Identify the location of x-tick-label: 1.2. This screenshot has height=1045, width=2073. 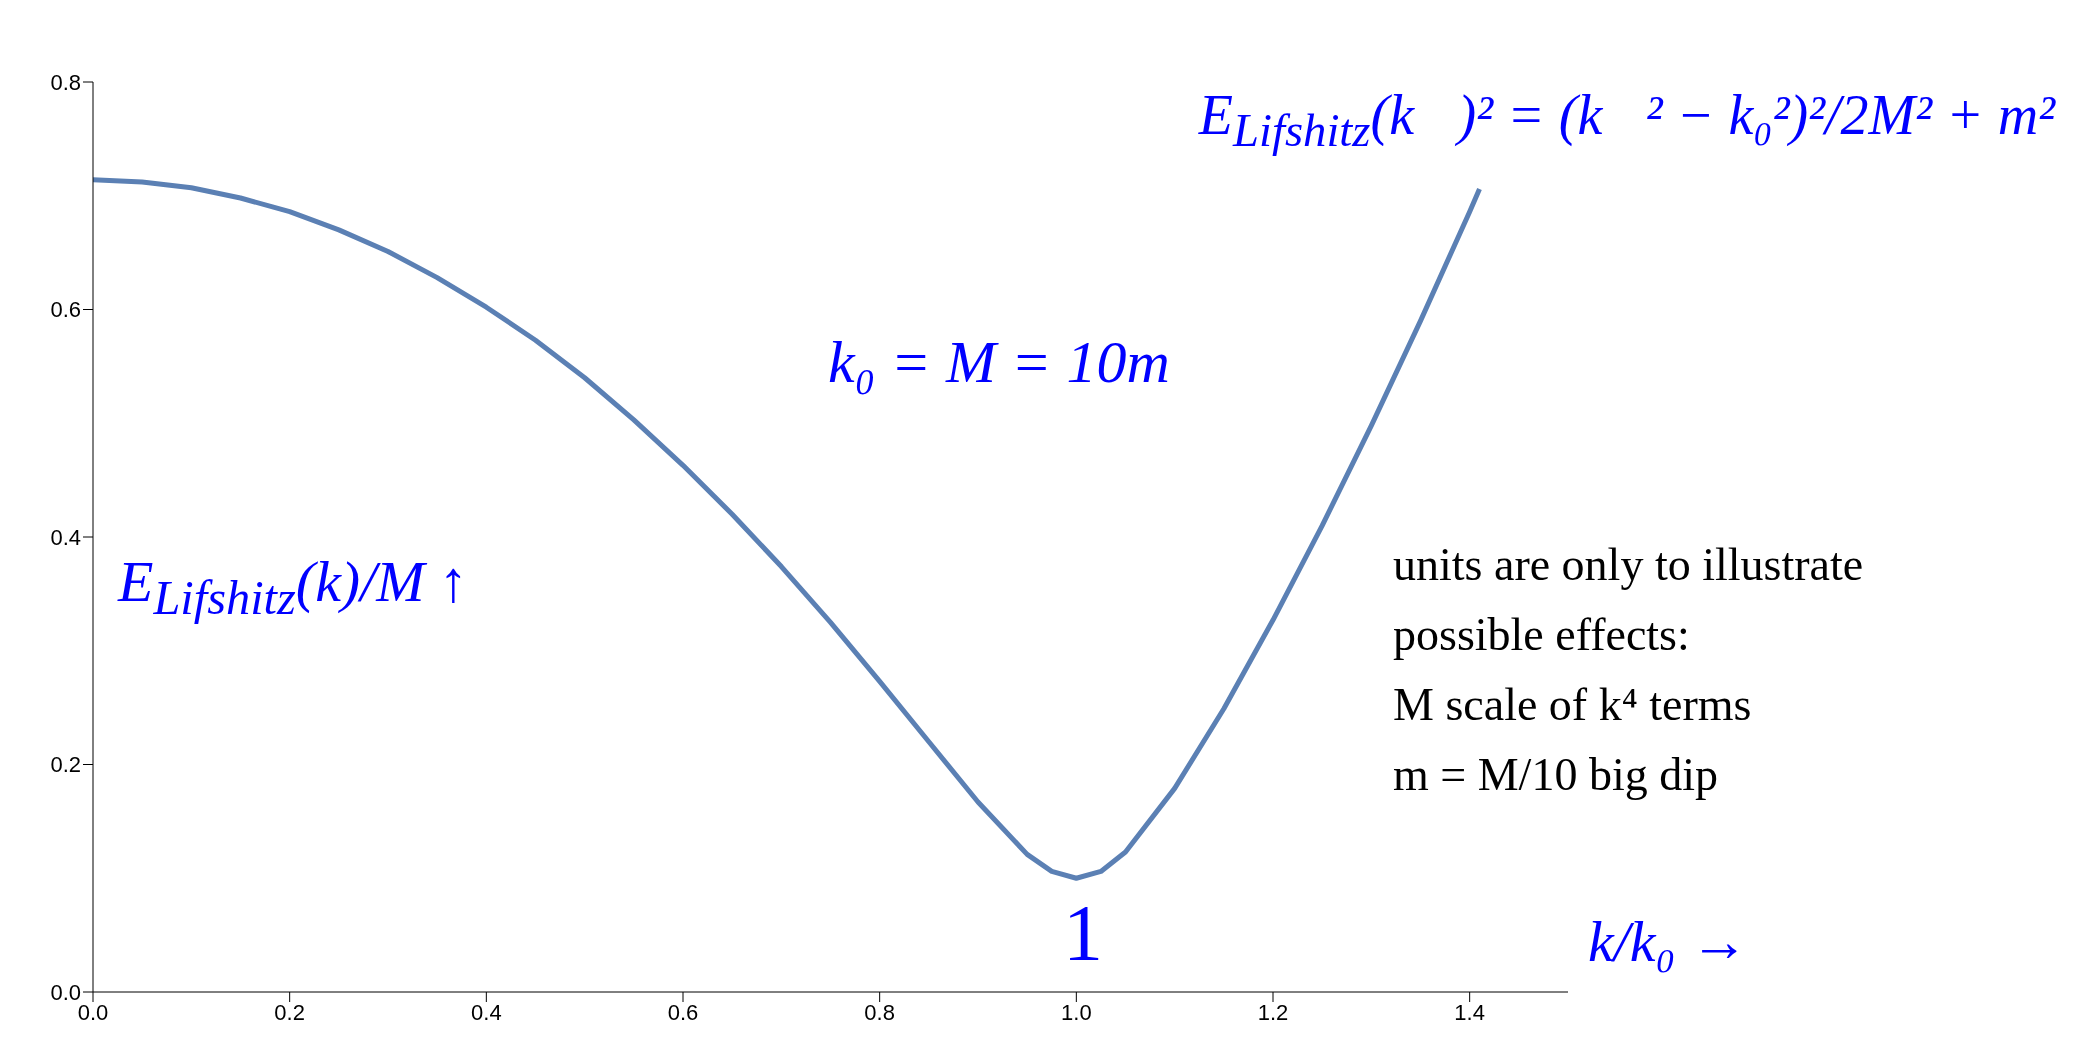
(1273, 1012).